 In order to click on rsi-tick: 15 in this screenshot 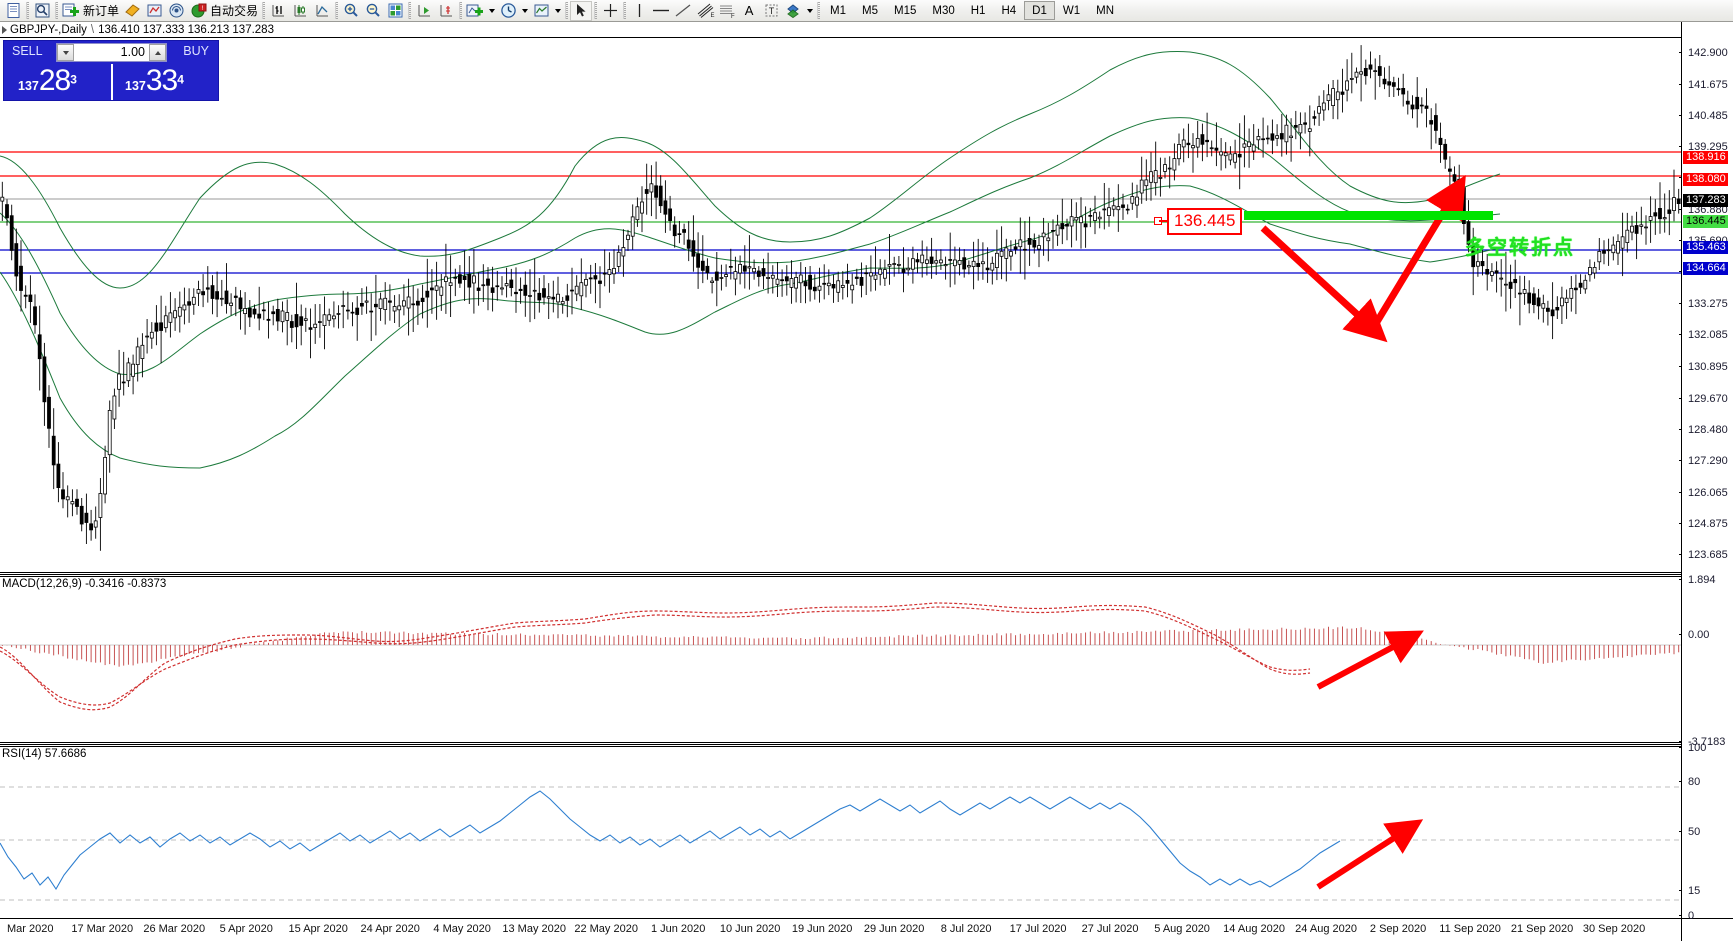, I will do `click(1706, 891)`.